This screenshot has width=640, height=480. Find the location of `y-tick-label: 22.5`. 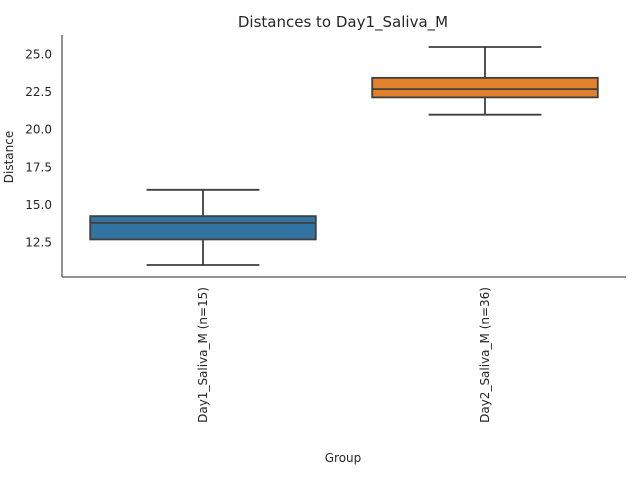

y-tick-label: 22.5 is located at coordinates (38, 92).